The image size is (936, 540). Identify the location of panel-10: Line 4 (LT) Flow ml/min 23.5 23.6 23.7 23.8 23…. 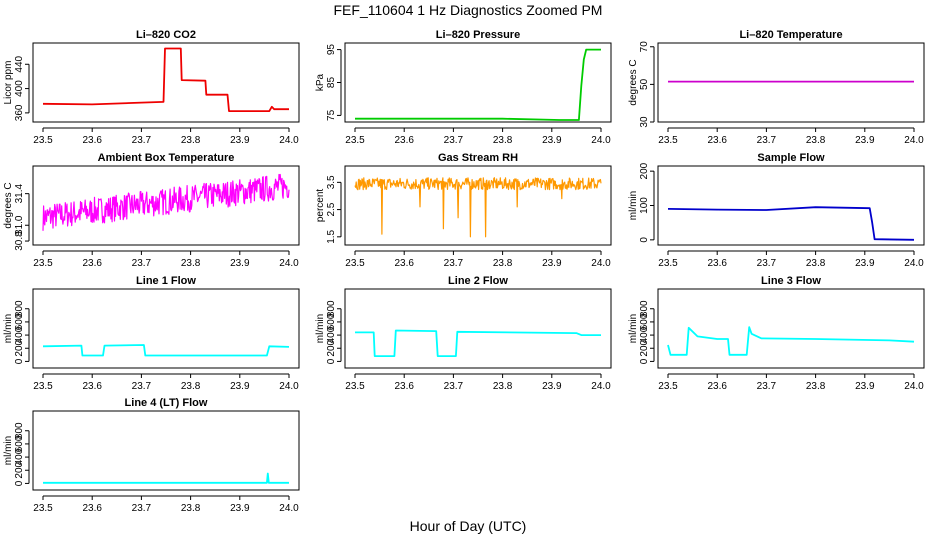
(151, 455).